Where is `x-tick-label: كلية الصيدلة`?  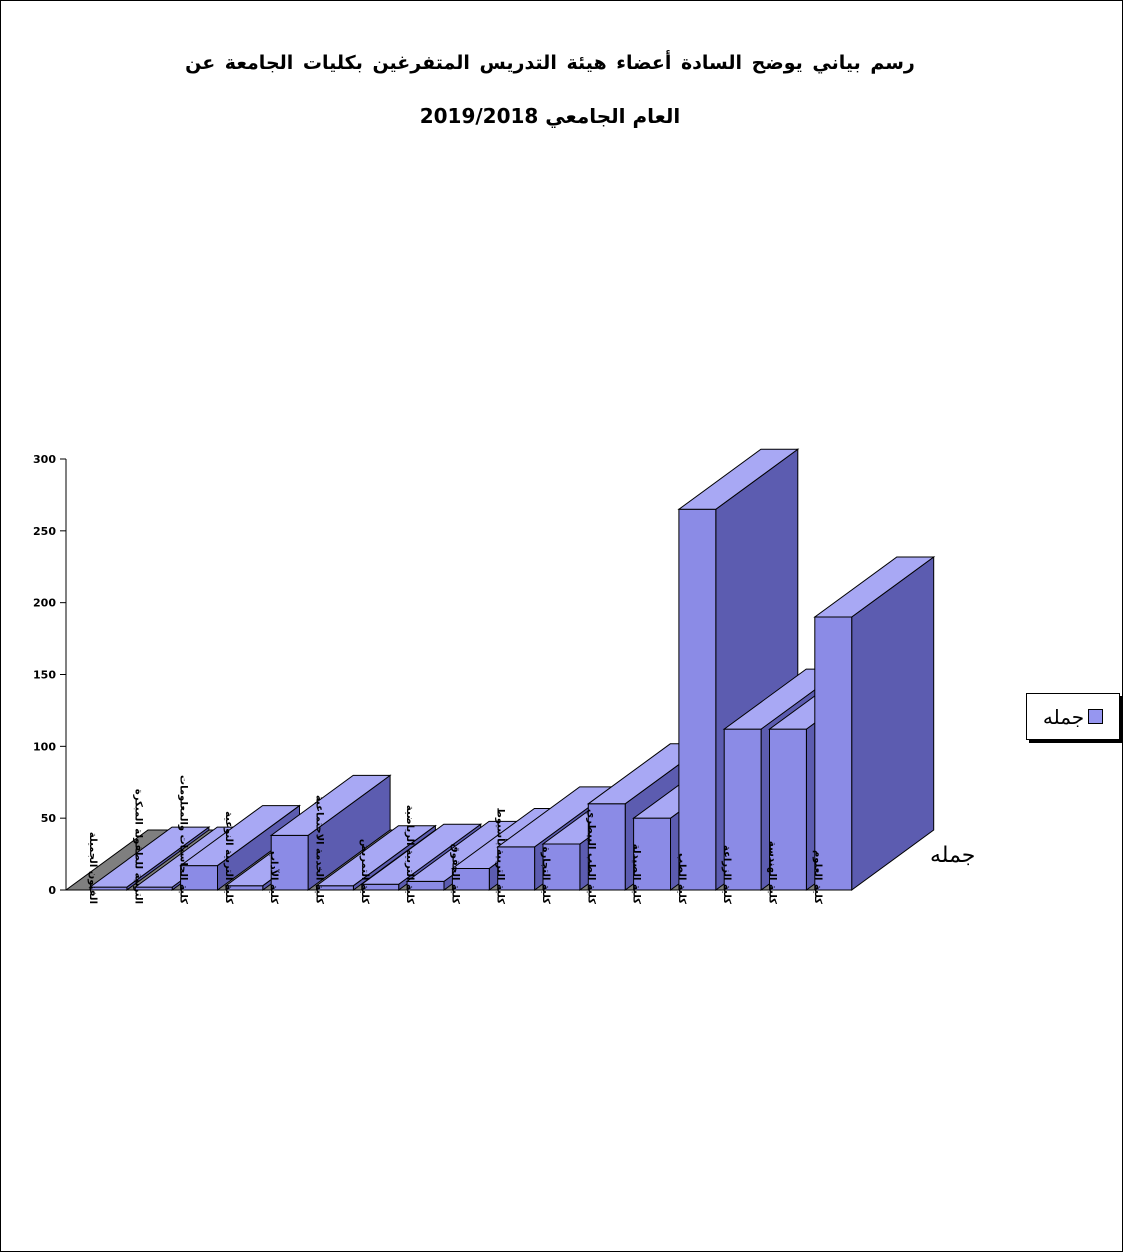 x-tick-label: كلية الصيدلة is located at coordinates (636, 874).